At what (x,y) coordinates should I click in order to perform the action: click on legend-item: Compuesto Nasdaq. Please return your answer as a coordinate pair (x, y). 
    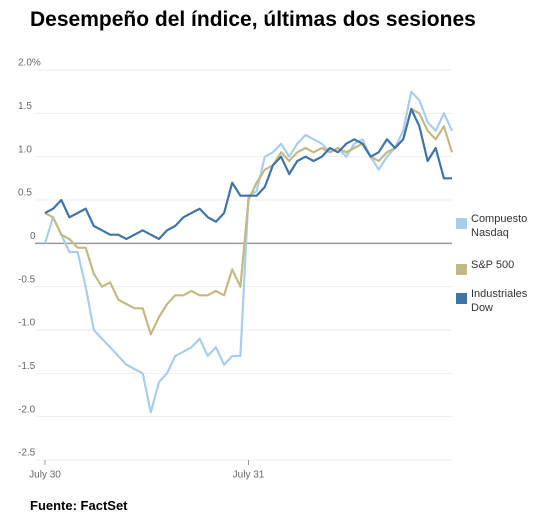
    Looking at the image, I should click on (496, 226).